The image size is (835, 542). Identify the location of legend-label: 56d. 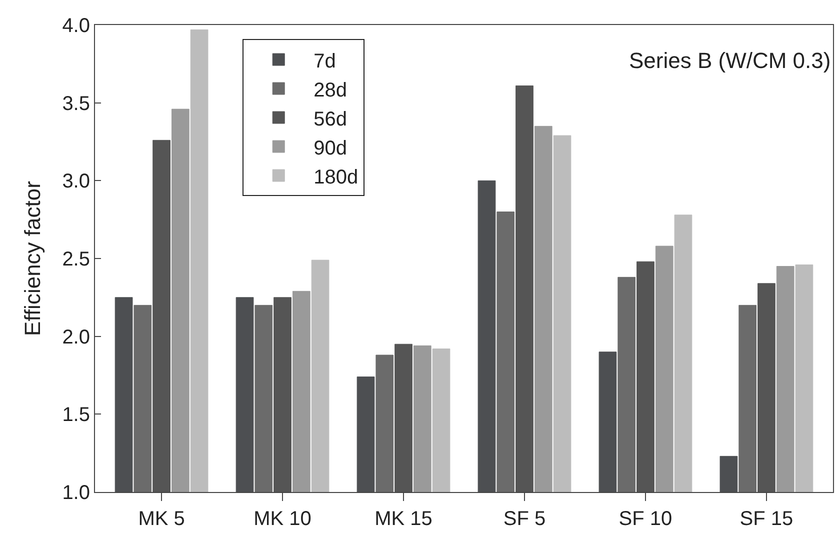
(330, 119).